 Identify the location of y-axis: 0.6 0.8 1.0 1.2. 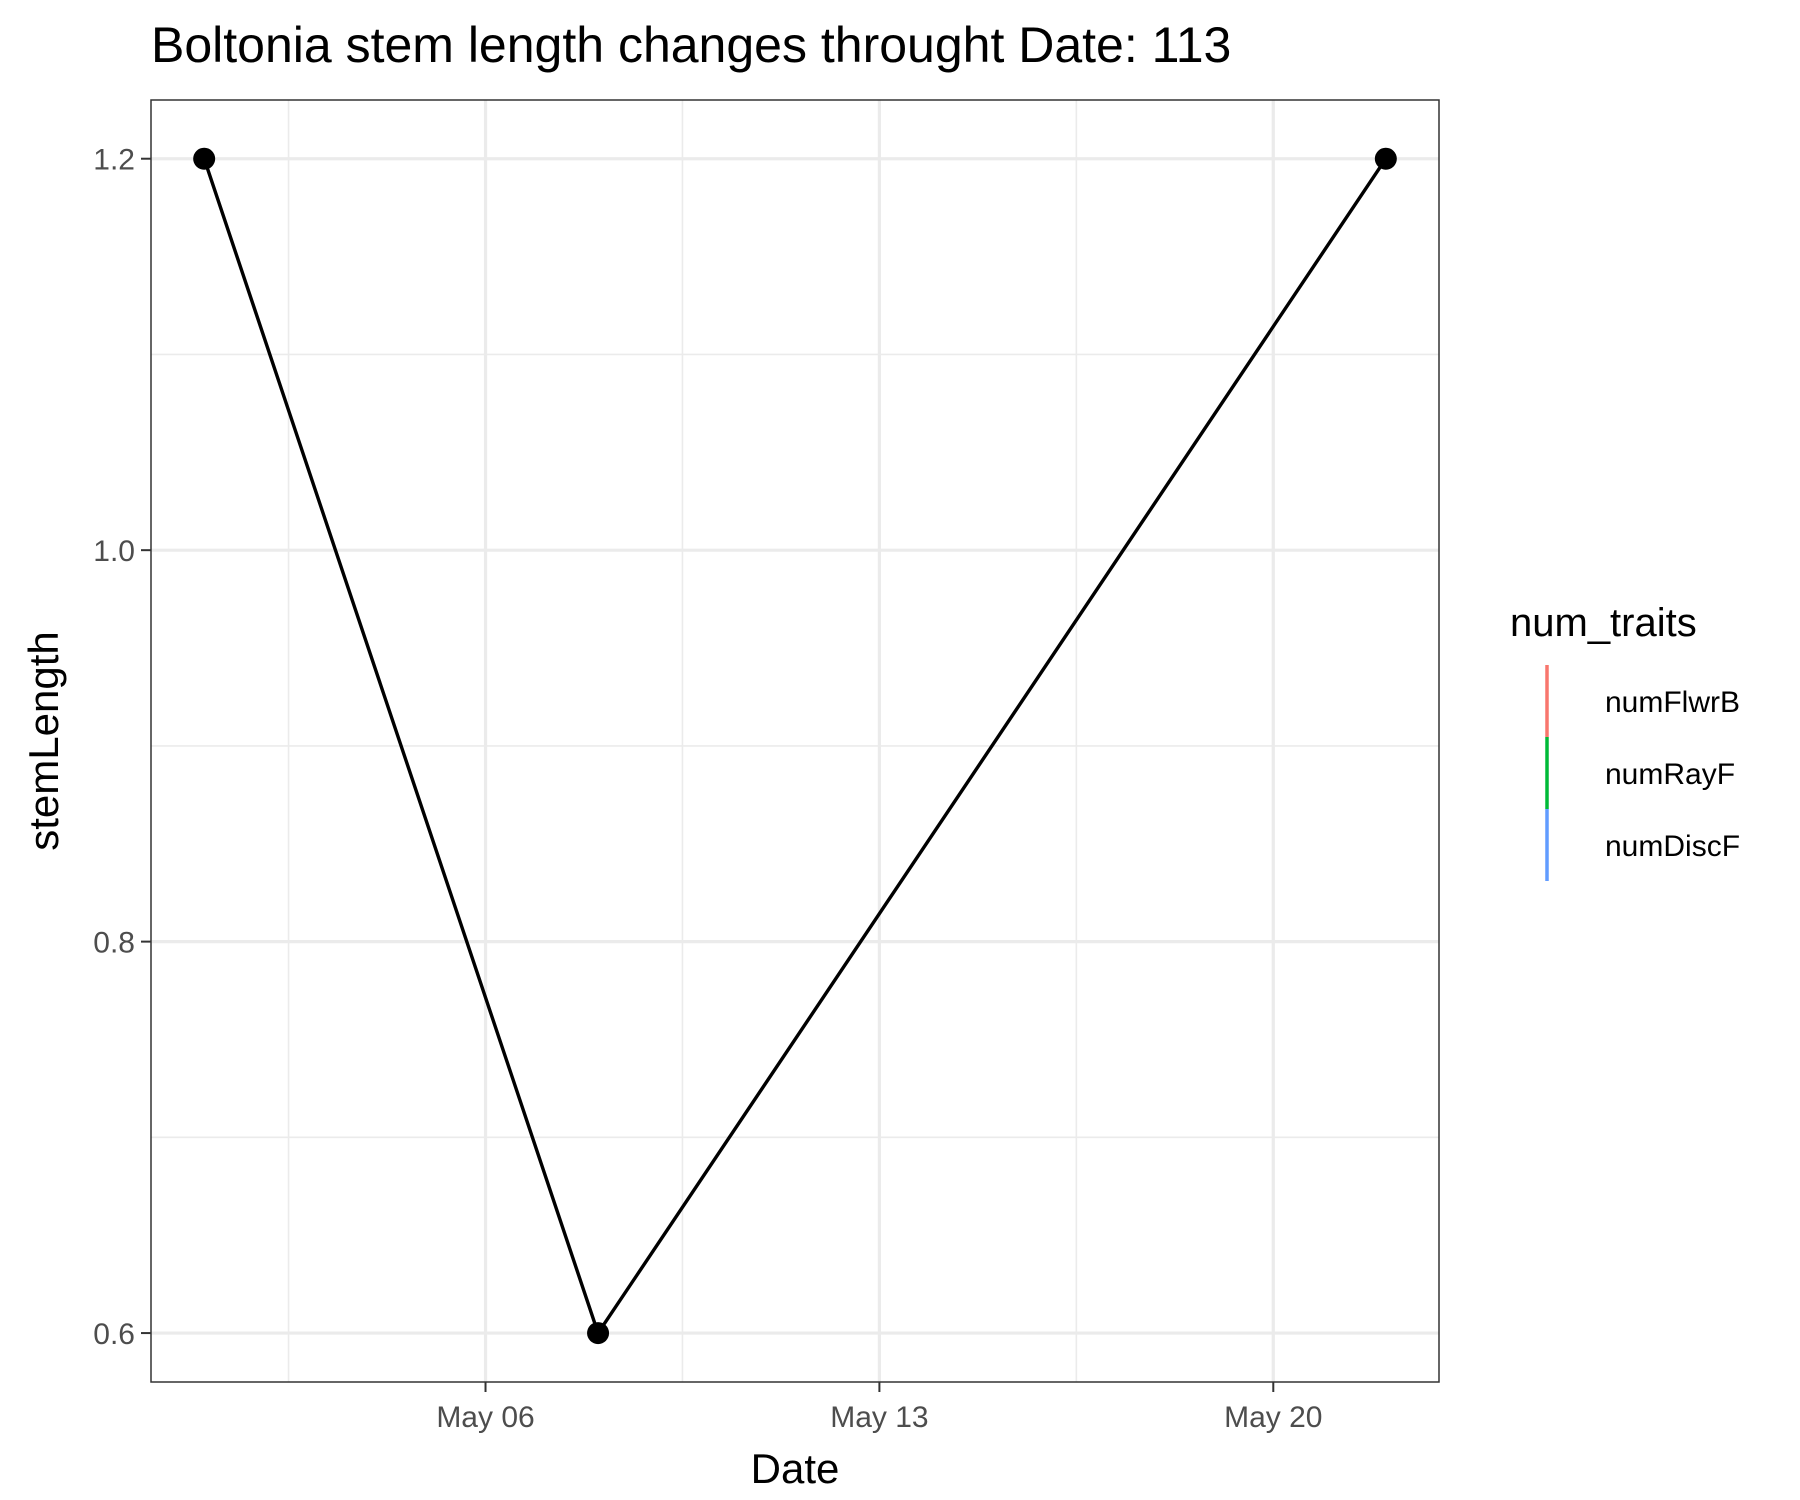
(122, 747).